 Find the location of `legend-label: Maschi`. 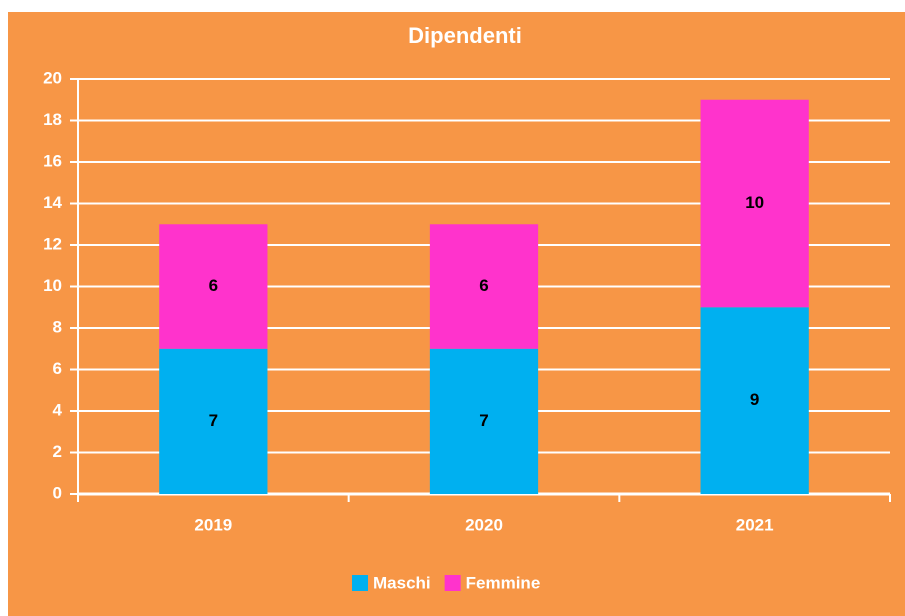

legend-label: Maschi is located at coordinates (402, 582).